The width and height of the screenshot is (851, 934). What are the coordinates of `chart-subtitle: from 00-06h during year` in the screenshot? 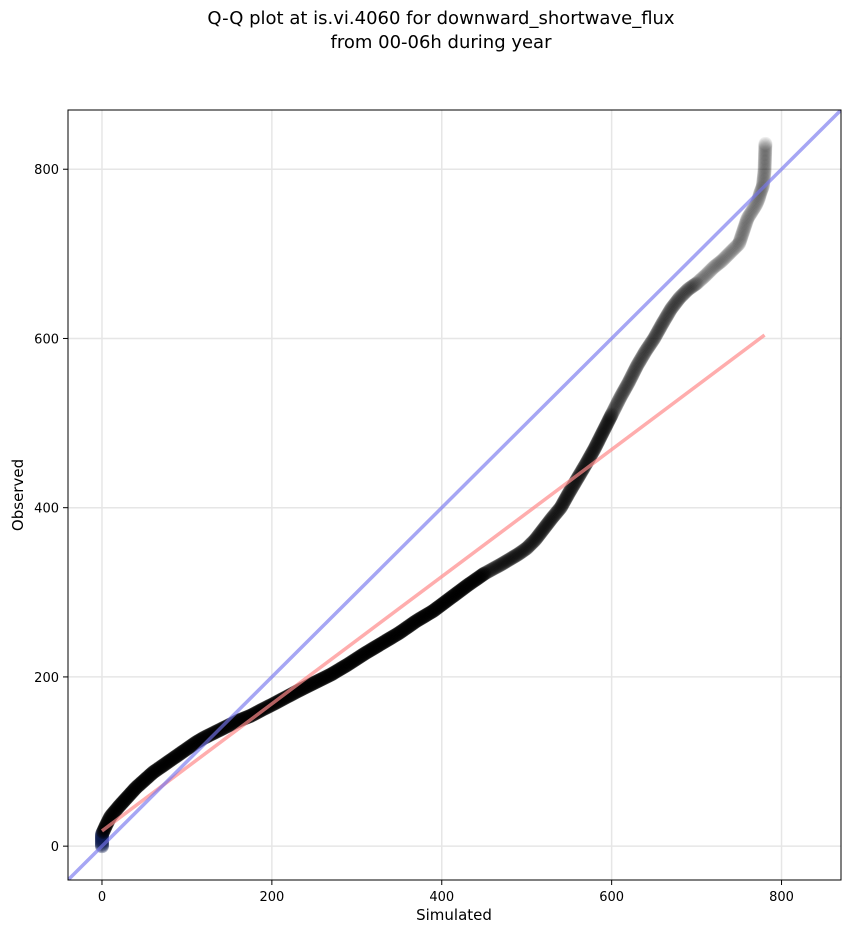 It's located at (442, 42).